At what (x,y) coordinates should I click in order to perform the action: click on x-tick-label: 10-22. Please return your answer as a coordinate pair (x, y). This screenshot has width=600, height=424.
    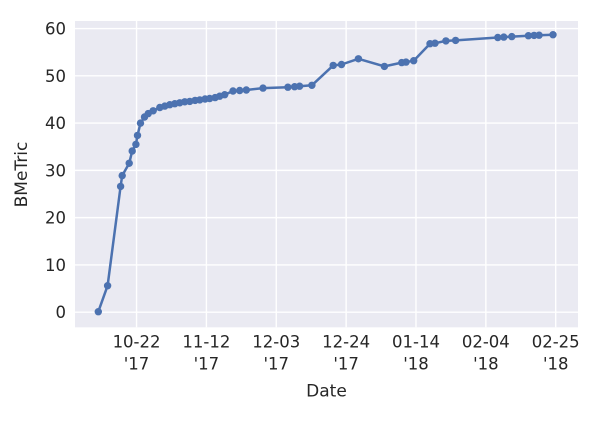
    Looking at the image, I should click on (137, 341).